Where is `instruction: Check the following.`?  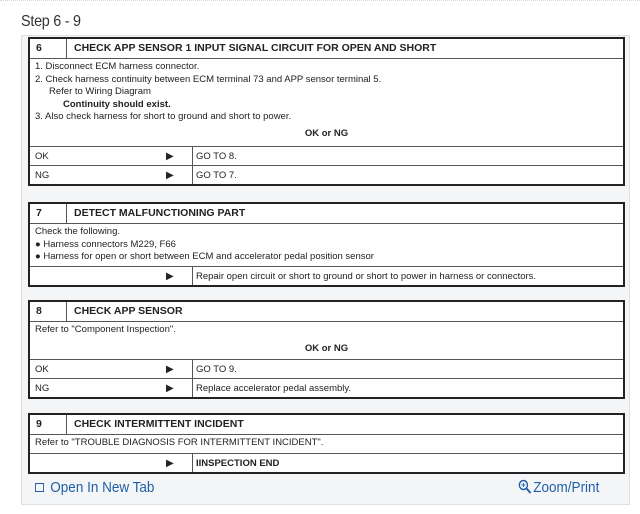
instruction: Check the following. is located at coordinates (78, 231).